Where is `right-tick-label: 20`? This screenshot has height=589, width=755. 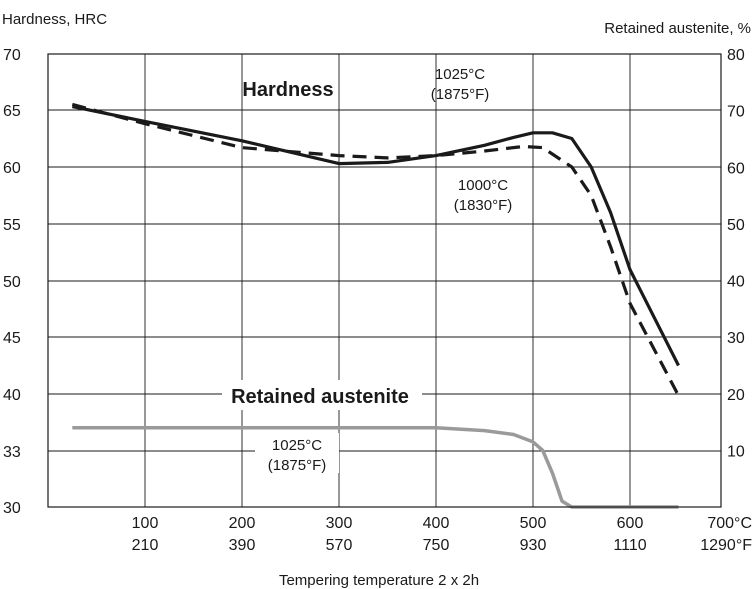
right-tick-label: 20 is located at coordinates (736, 395).